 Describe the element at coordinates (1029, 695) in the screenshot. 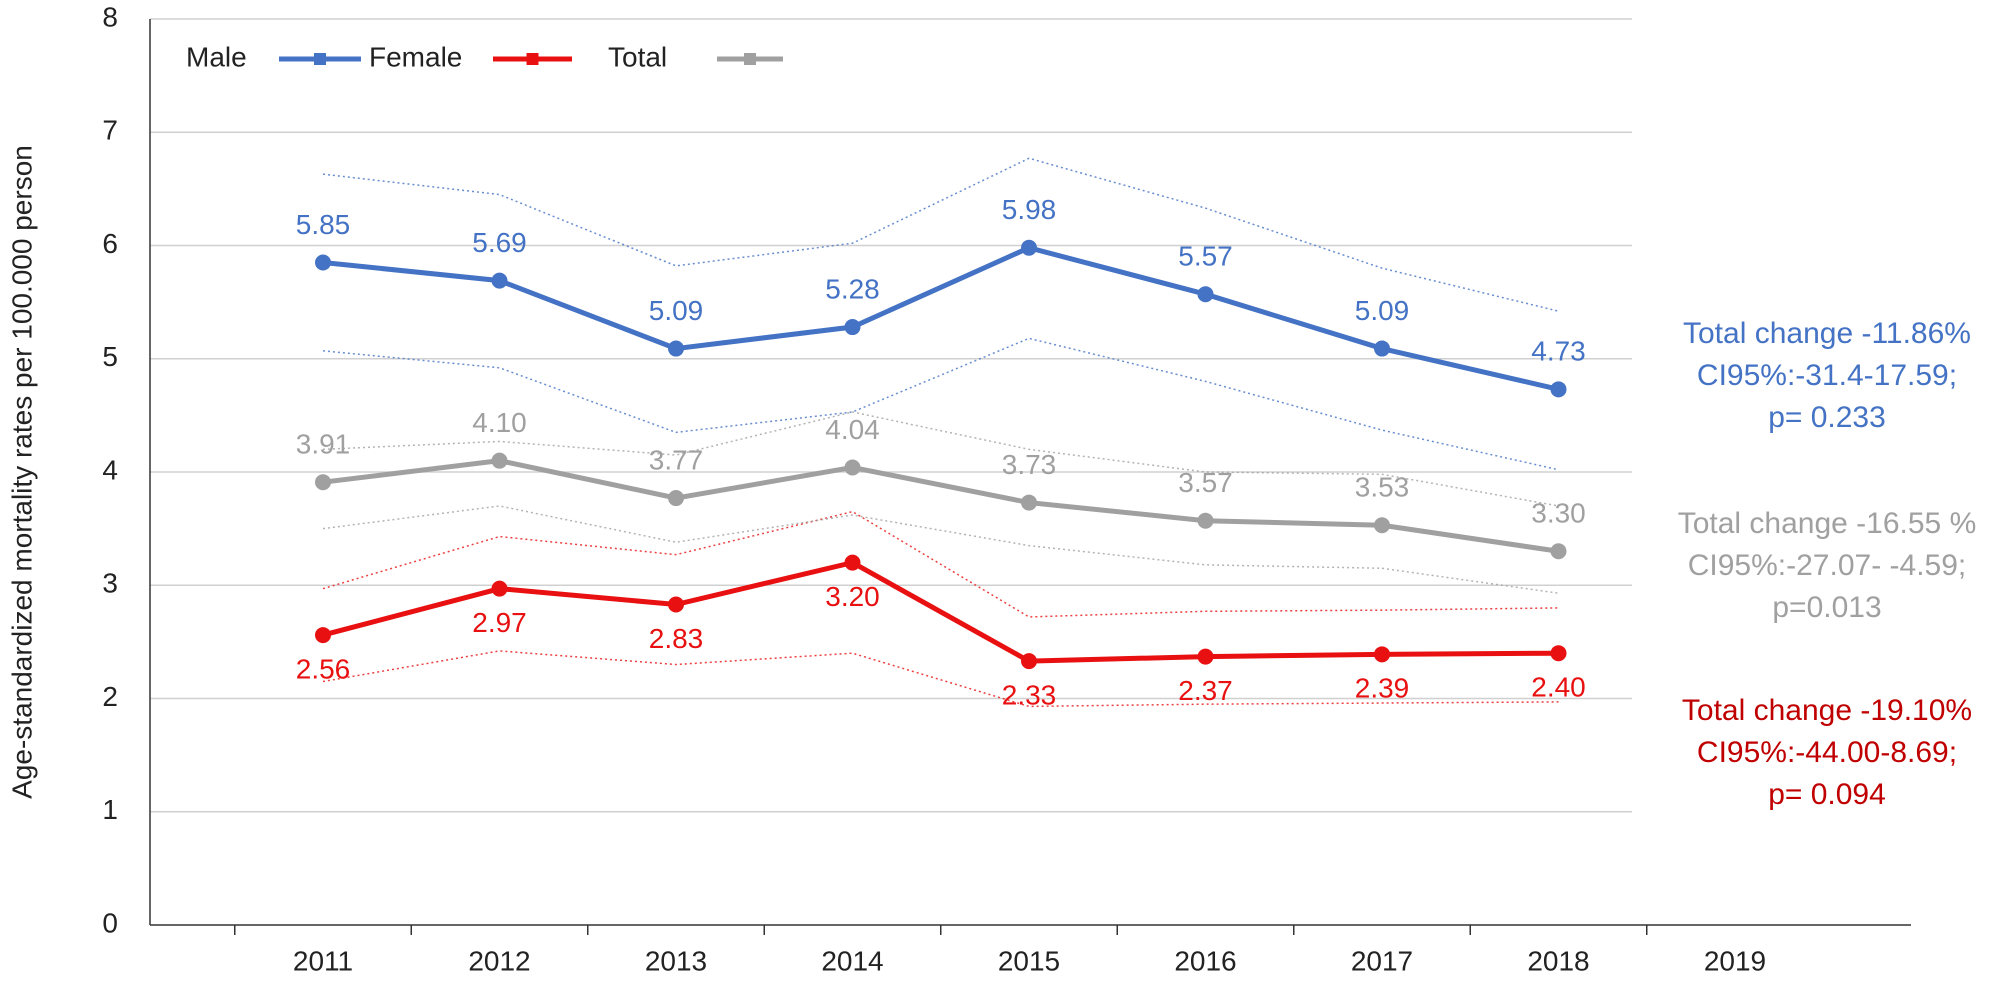

I see `data-label: 2.33` at that location.